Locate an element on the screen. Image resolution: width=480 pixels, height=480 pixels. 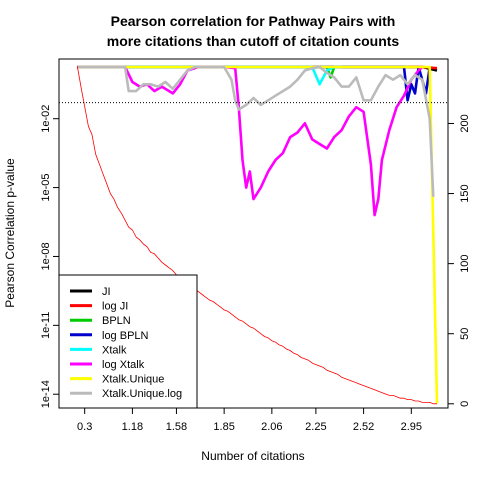
y-right-tick-label: 0 is located at coordinates (465, 404).